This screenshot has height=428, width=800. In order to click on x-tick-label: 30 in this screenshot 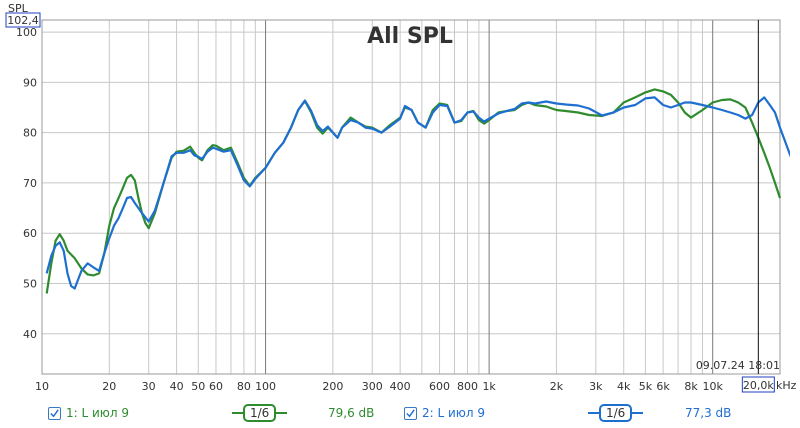, I will do `click(149, 386)`.